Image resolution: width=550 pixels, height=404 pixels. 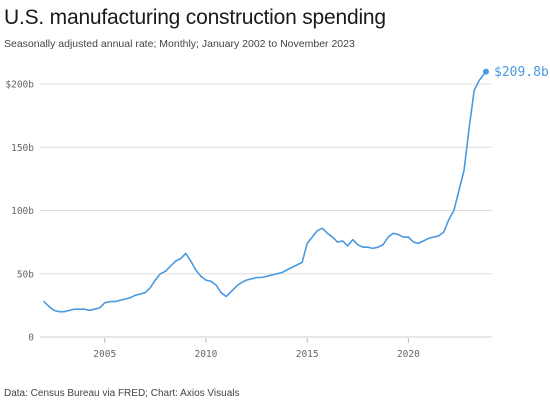 What do you see at coordinates (22, 148) in the screenshot?
I see `y-tick-label: 150b` at bounding box center [22, 148].